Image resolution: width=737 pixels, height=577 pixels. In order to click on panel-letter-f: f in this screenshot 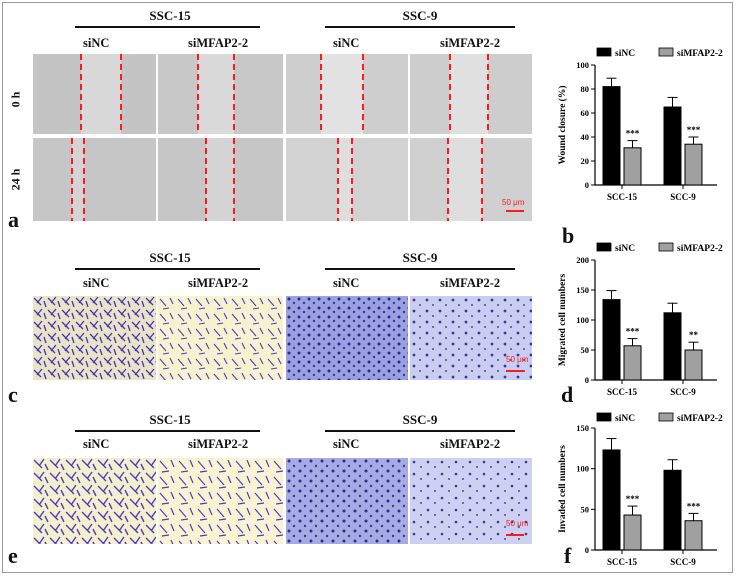, I will do `click(568, 555)`.